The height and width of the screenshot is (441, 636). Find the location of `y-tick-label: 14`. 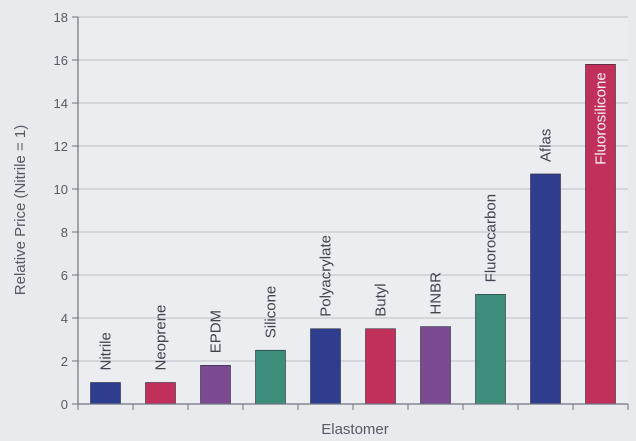

y-tick-label: 14 is located at coordinates (61, 103).